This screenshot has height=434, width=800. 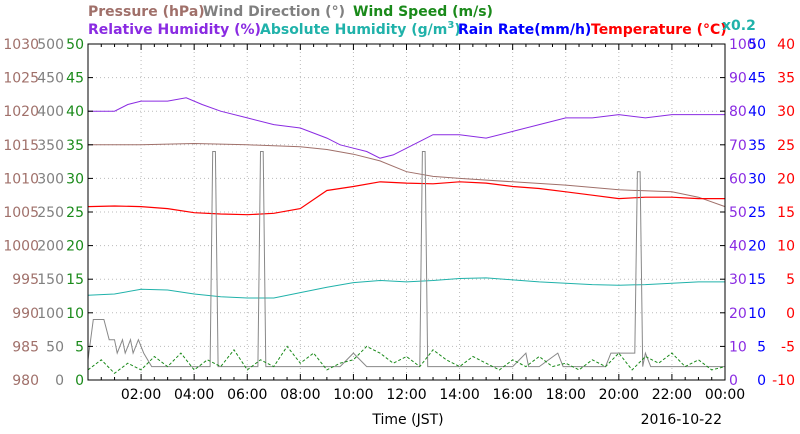 I want to click on x-tick-label: 00:00, so click(x=725, y=395).